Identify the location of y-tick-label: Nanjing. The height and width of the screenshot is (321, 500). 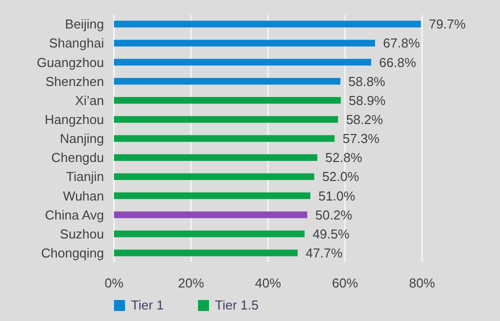
(82, 138).